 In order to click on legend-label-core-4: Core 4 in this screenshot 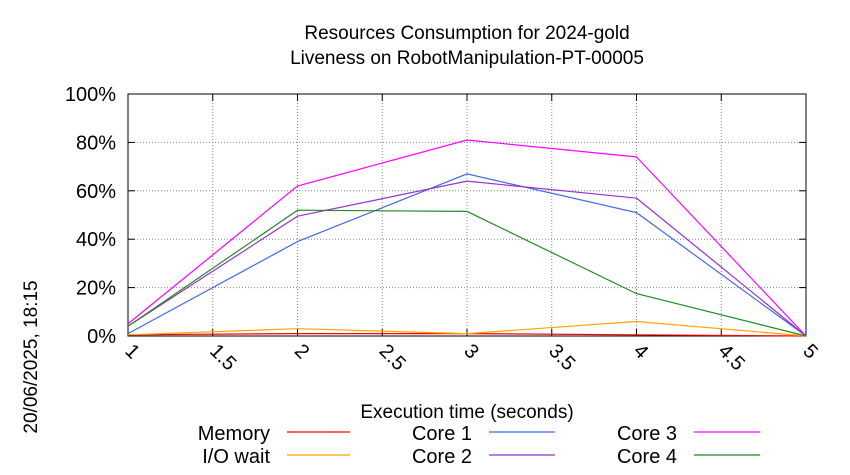, I will do `click(647, 457)`.